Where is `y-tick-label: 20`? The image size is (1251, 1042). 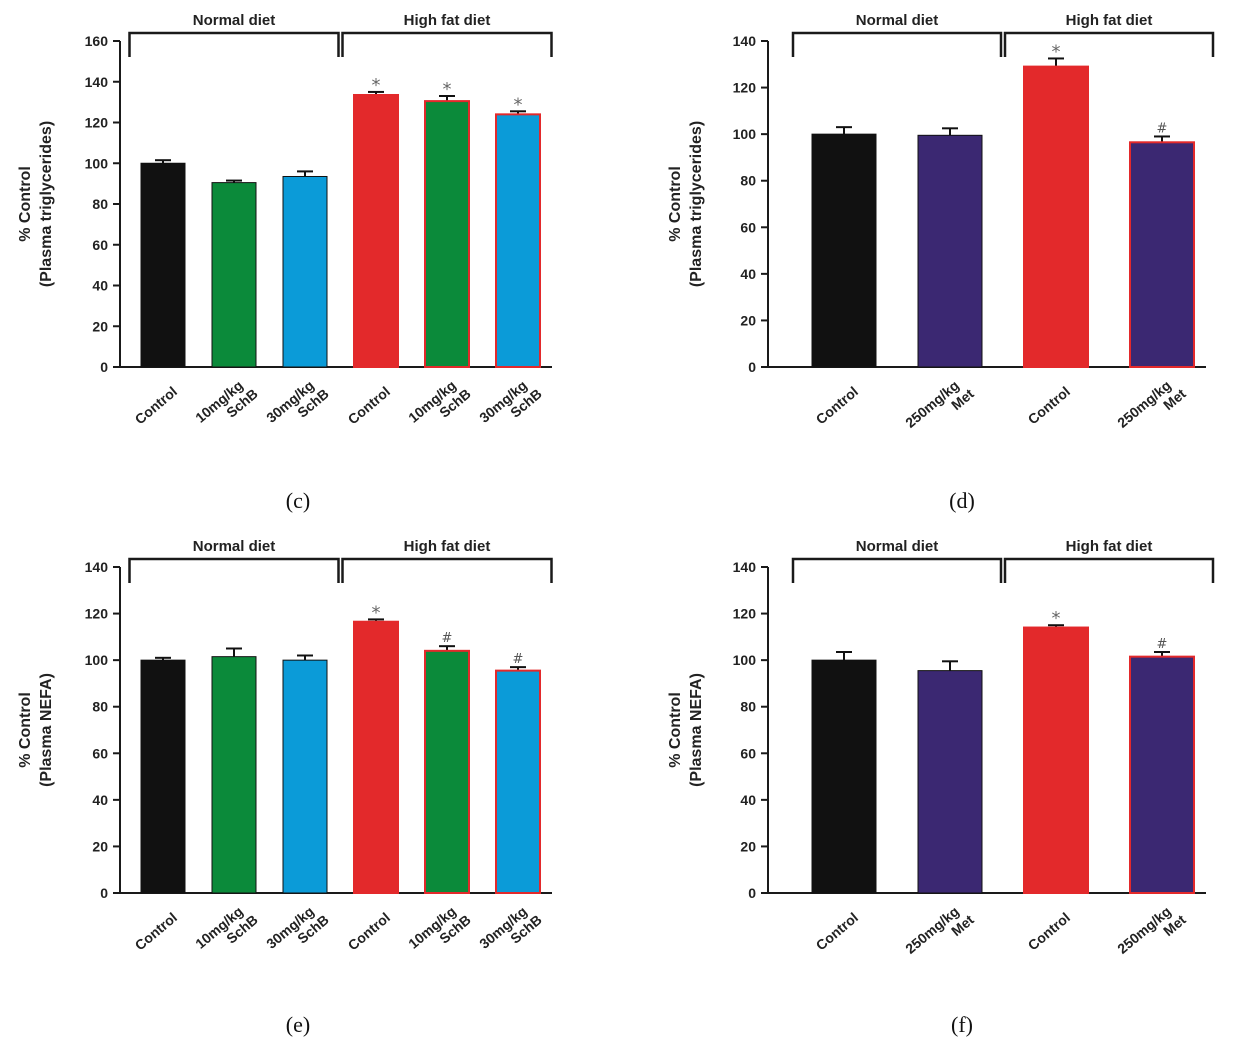 y-tick-label: 20 is located at coordinates (748, 320).